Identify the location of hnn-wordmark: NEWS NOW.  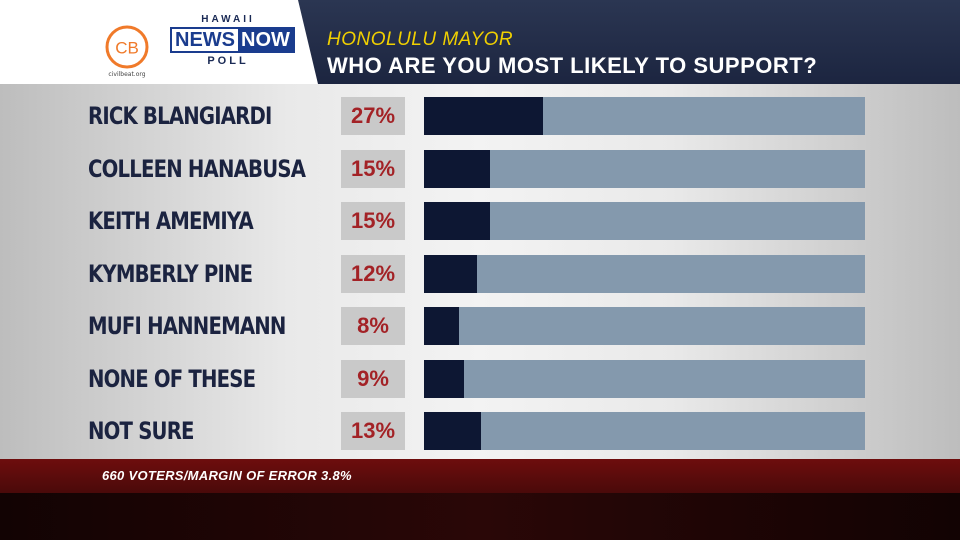
(232, 40).